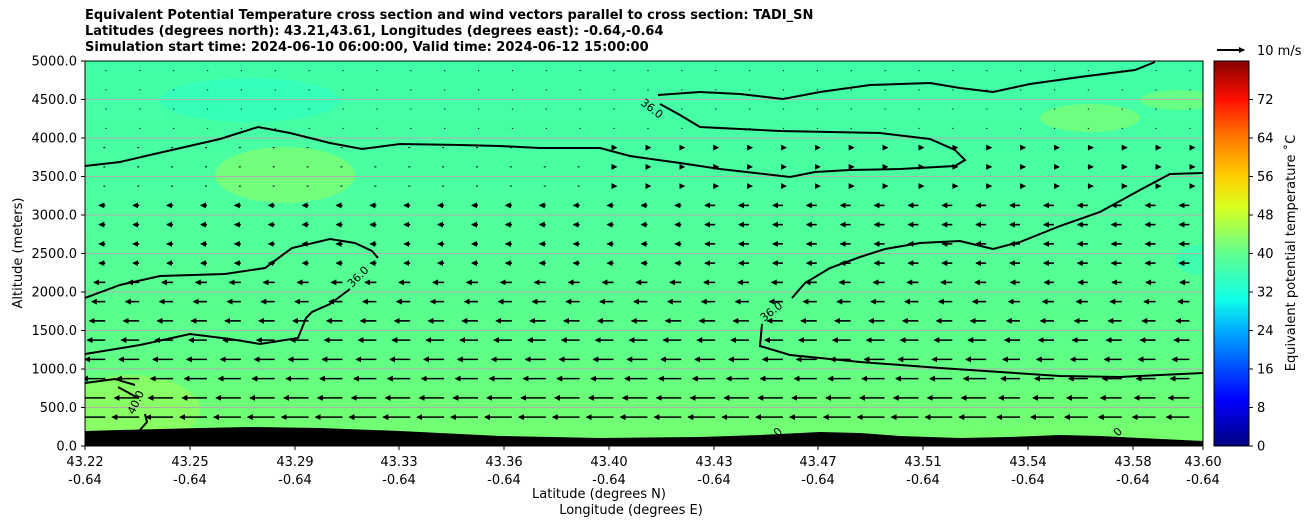  I want to click on x-tick-lat: 43.33, so click(398, 462).